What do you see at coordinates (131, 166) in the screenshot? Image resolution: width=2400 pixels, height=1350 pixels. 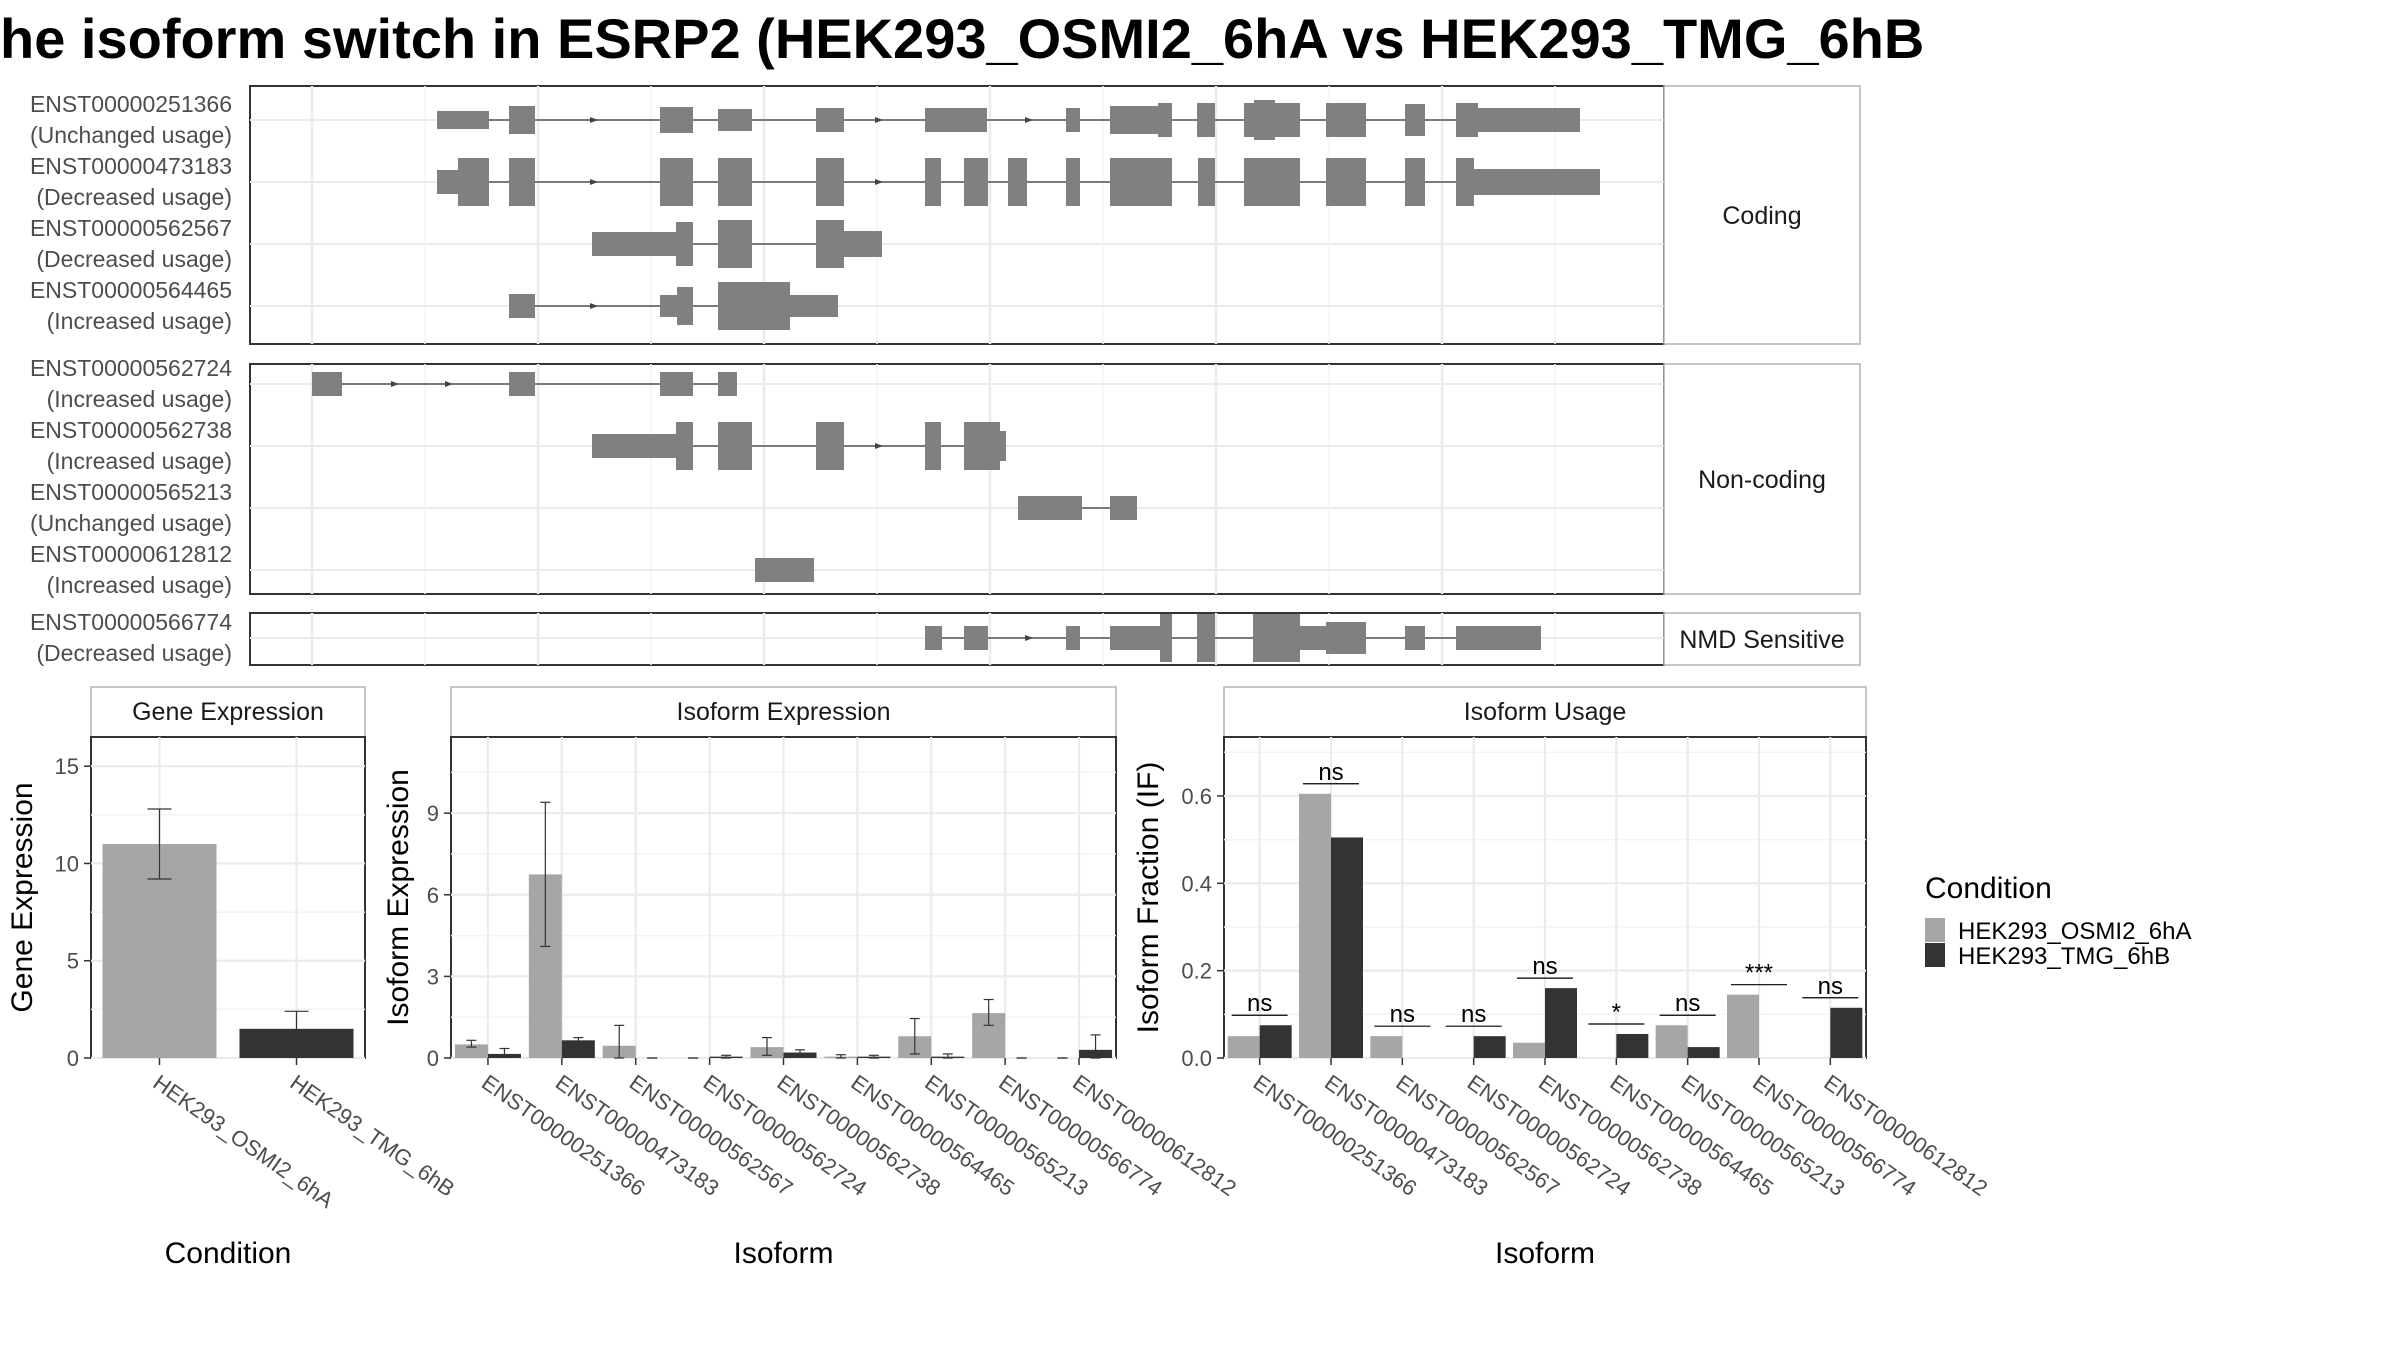 I see `transcript-id-label: ENST00000473183` at bounding box center [131, 166].